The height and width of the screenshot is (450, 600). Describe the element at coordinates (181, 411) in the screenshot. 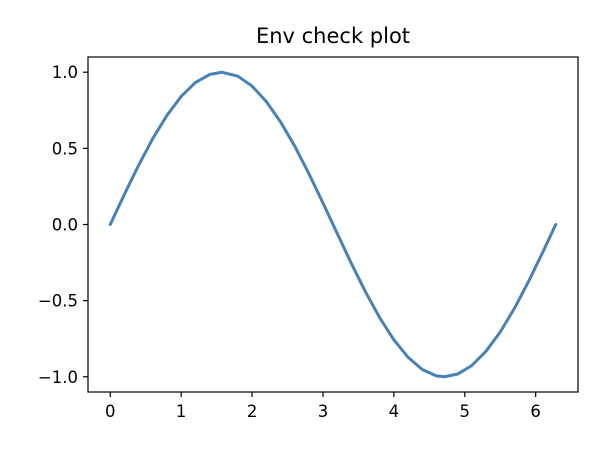

I see `x-tick-label: 1` at that location.